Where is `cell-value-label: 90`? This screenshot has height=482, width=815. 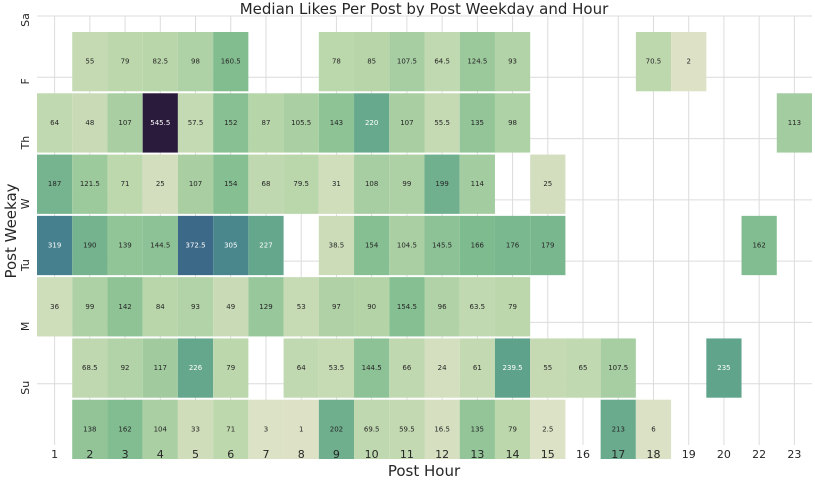 cell-value-label: 90 is located at coordinates (371, 307).